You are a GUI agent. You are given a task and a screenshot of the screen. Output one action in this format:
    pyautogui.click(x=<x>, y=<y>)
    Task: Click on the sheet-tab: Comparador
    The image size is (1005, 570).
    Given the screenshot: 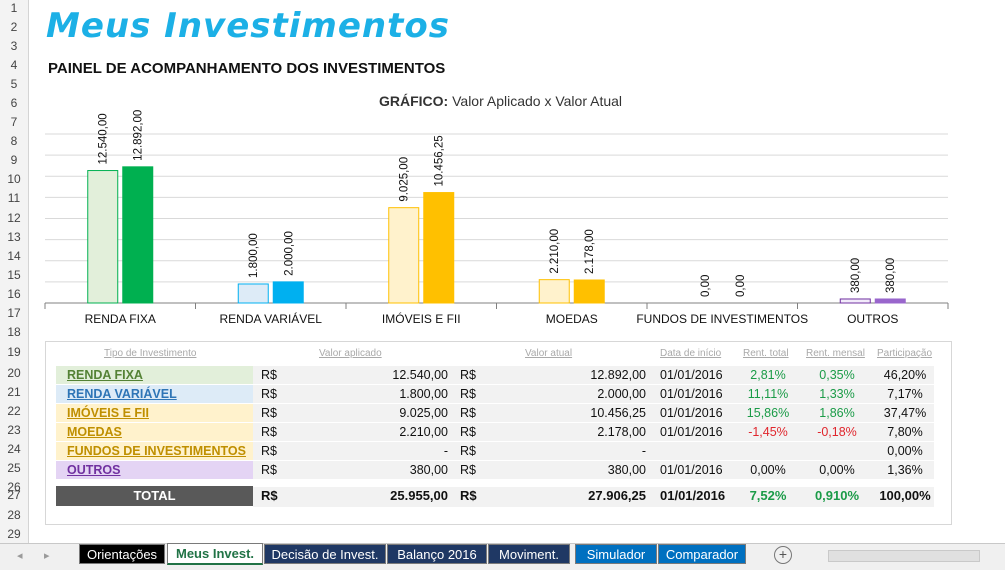 What is the action you would take?
    pyautogui.click(x=702, y=554)
    